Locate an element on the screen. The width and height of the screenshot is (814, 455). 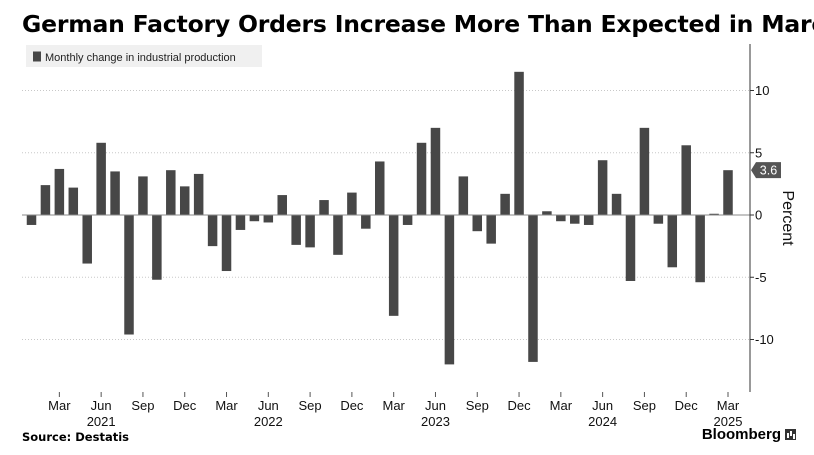
legend-box is located at coordinates (144, 56).